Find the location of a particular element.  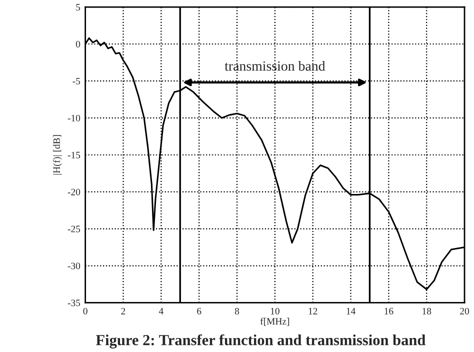

x-tick-label: 10 is located at coordinates (275, 311).